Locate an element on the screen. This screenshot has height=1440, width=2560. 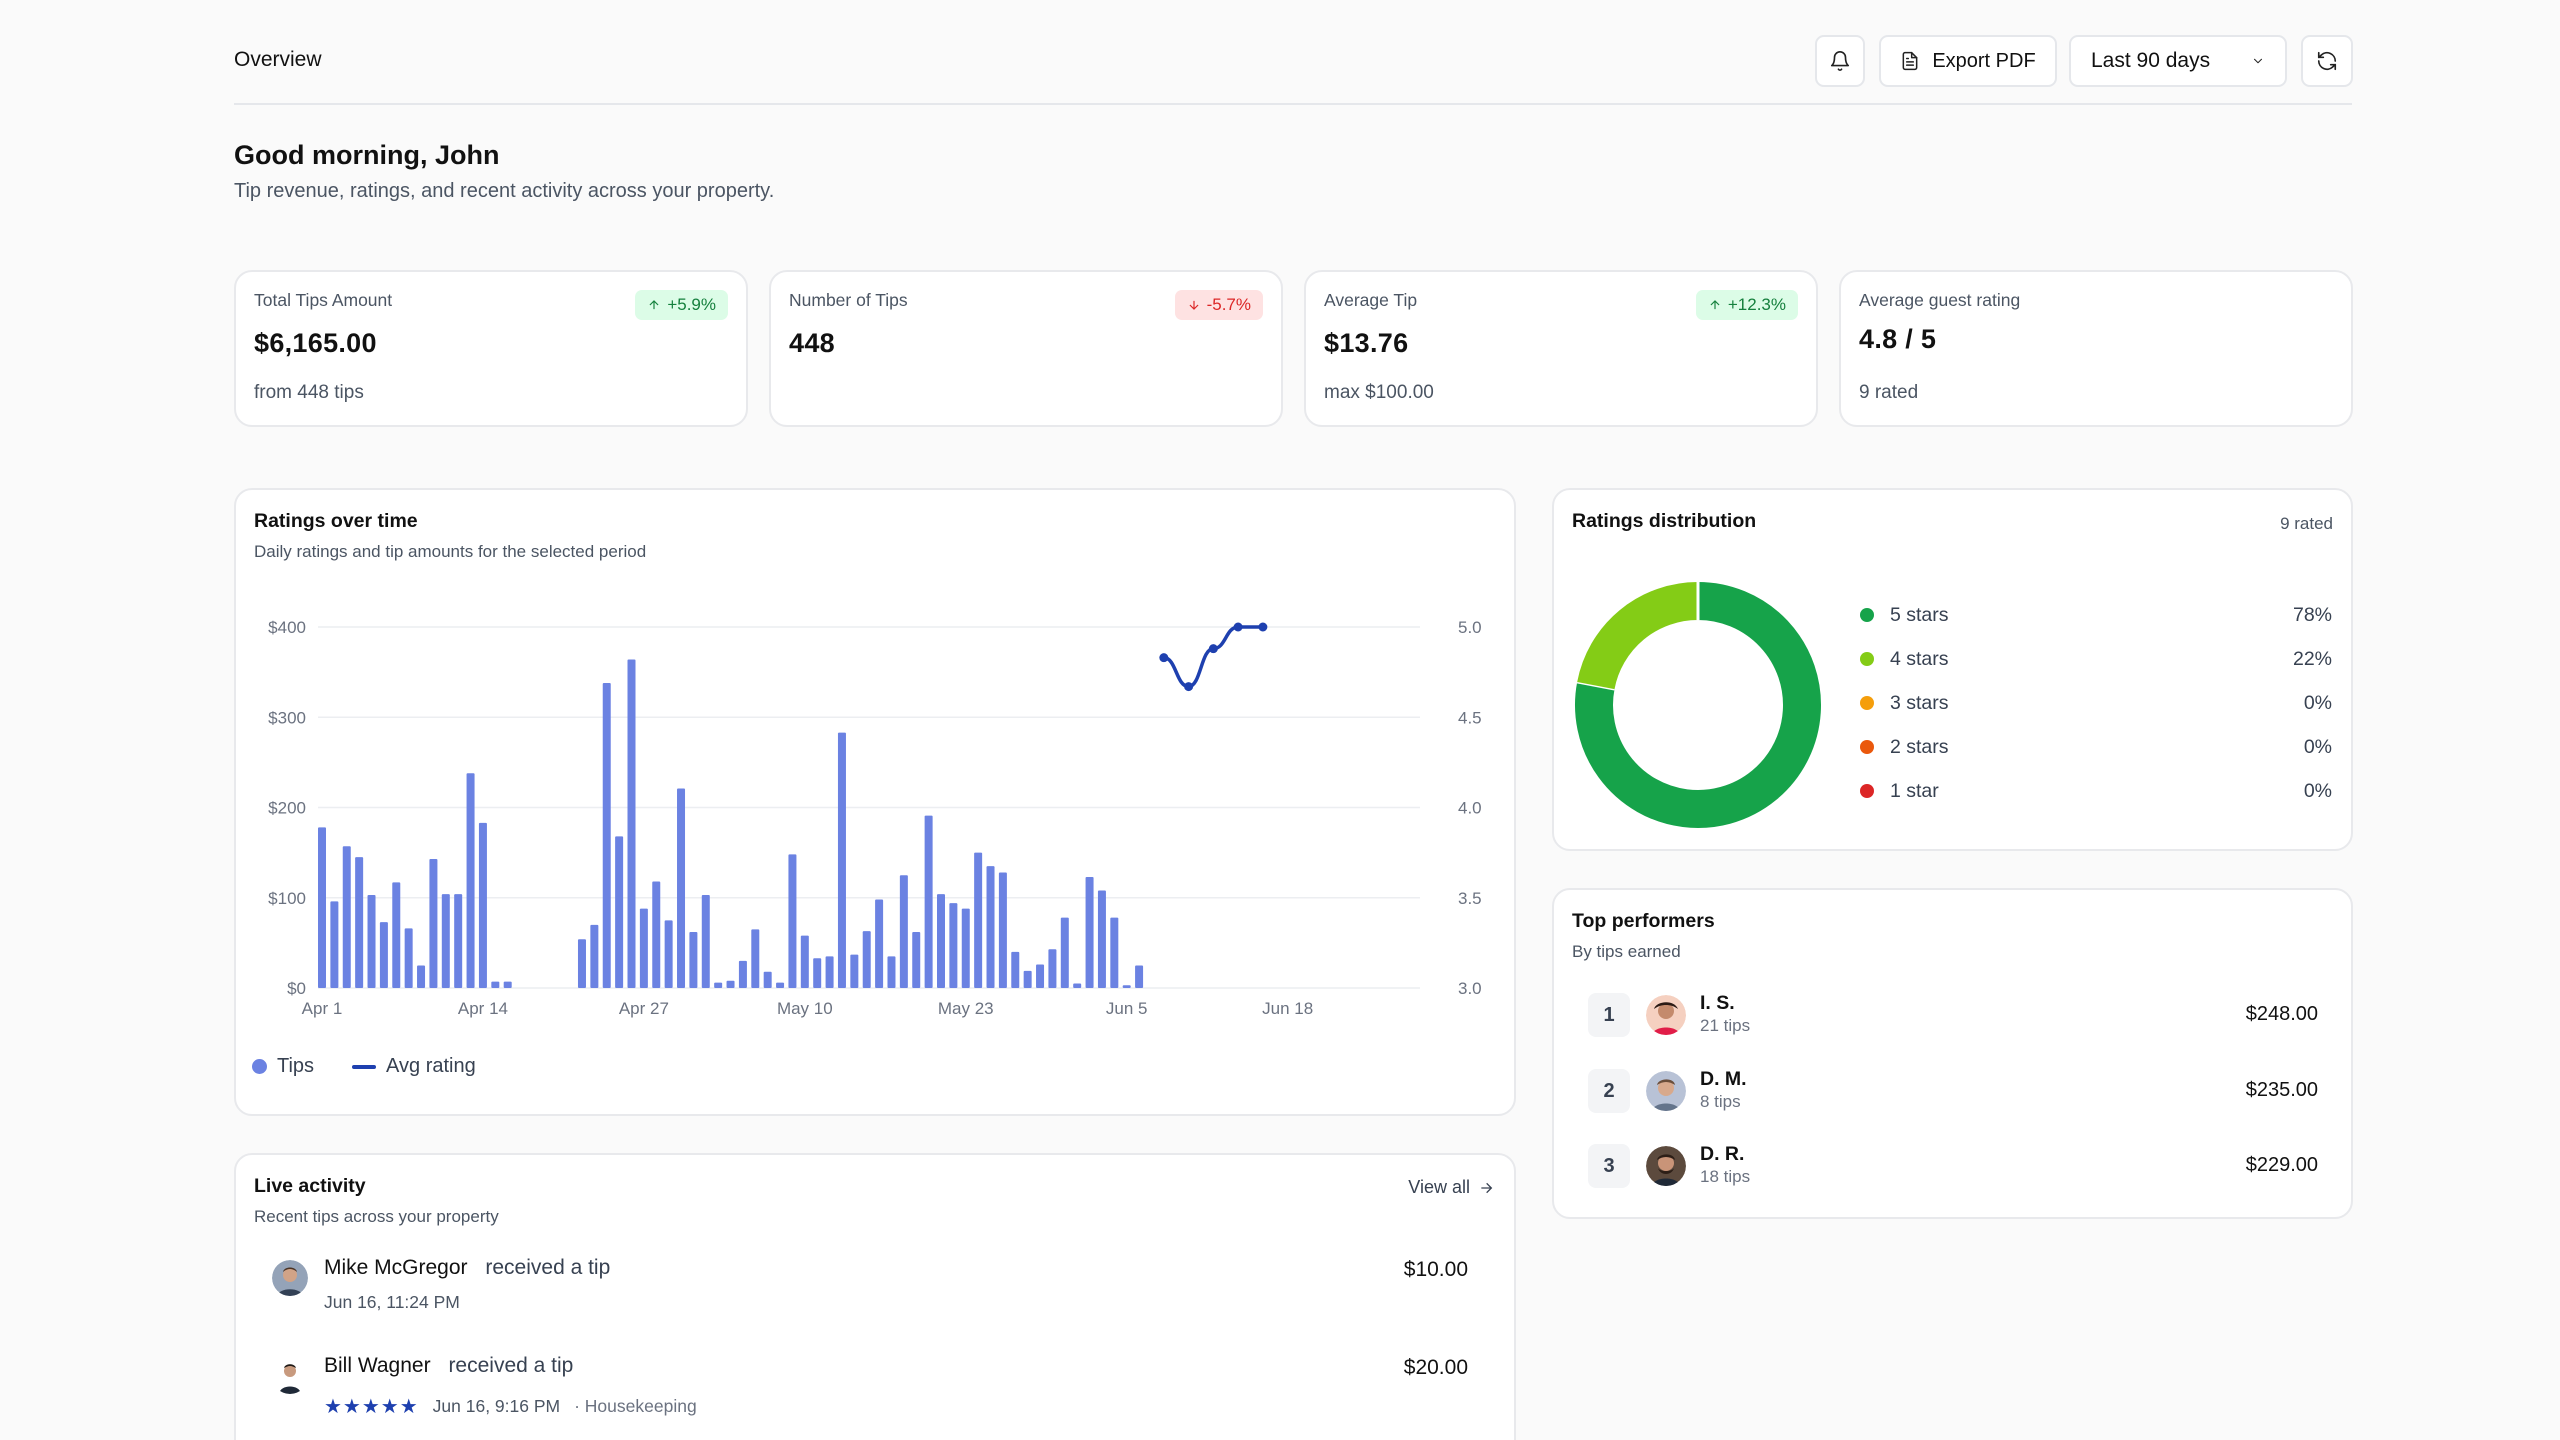
y-left-tick-label: $0 is located at coordinates (296, 988).